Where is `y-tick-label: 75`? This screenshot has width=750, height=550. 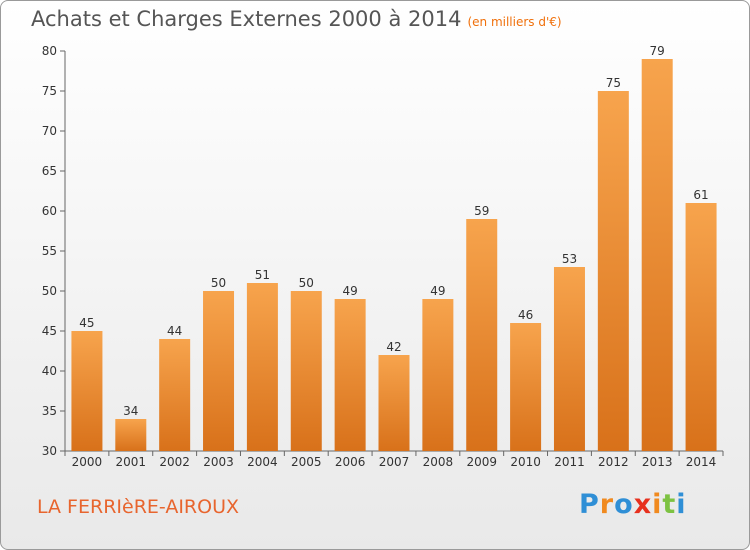 y-tick-label: 75 is located at coordinates (49, 91).